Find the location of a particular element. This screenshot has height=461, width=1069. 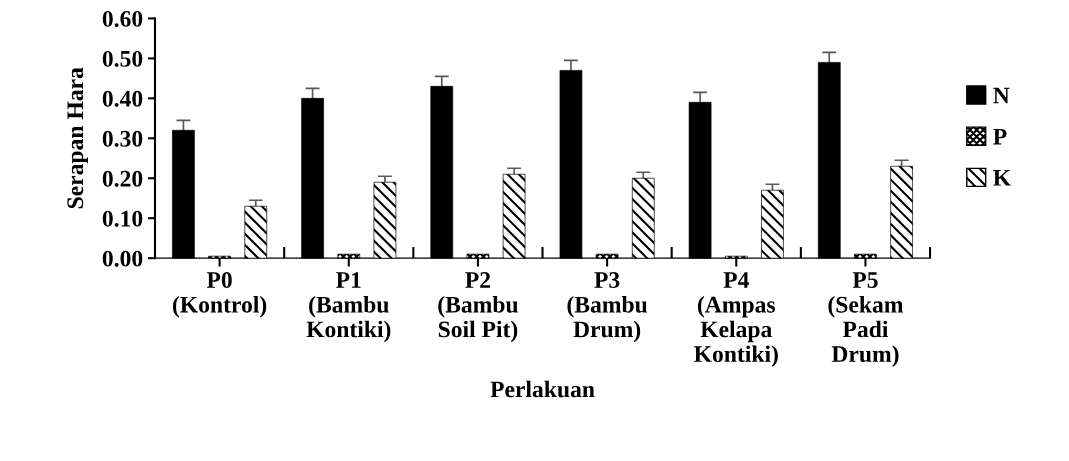

x-tick-label: P1 (Bambu Kontiki) is located at coordinates (348, 307).